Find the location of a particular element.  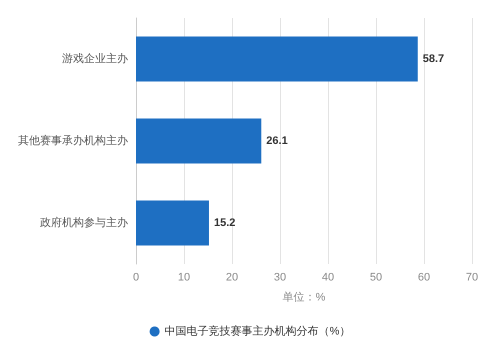

x-tick-label: 40 is located at coordinates (328, 278).